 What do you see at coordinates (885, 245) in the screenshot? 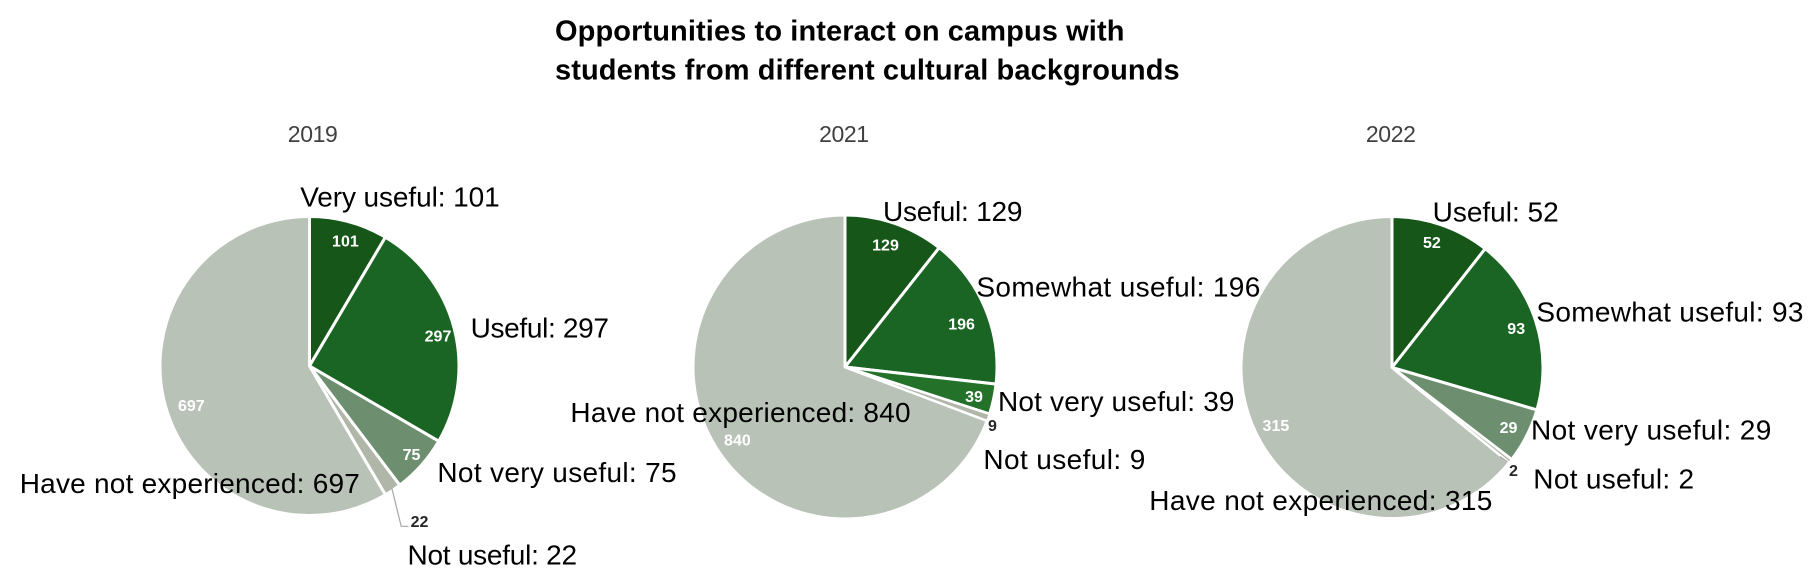
I see `svg-text: 129` at bounding box center [885, 245].